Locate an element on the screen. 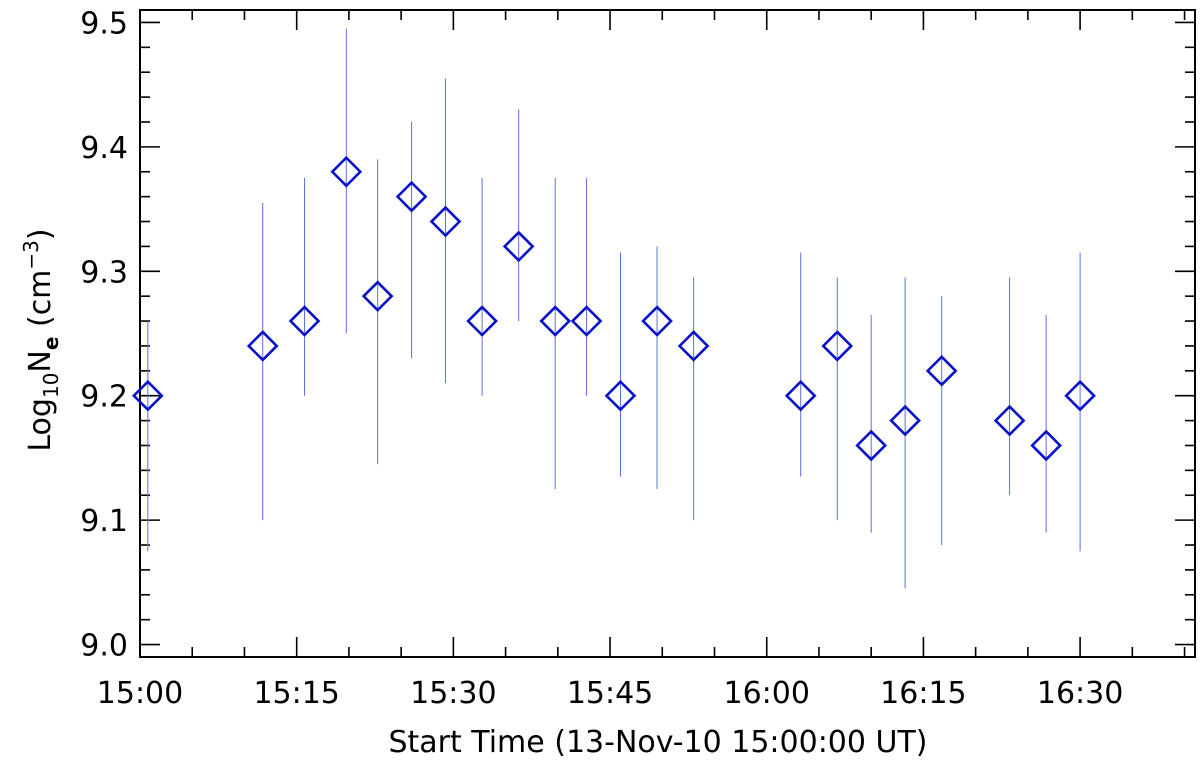  y-axis-title-log-sub: 10 is located at coordinates (51, 385).